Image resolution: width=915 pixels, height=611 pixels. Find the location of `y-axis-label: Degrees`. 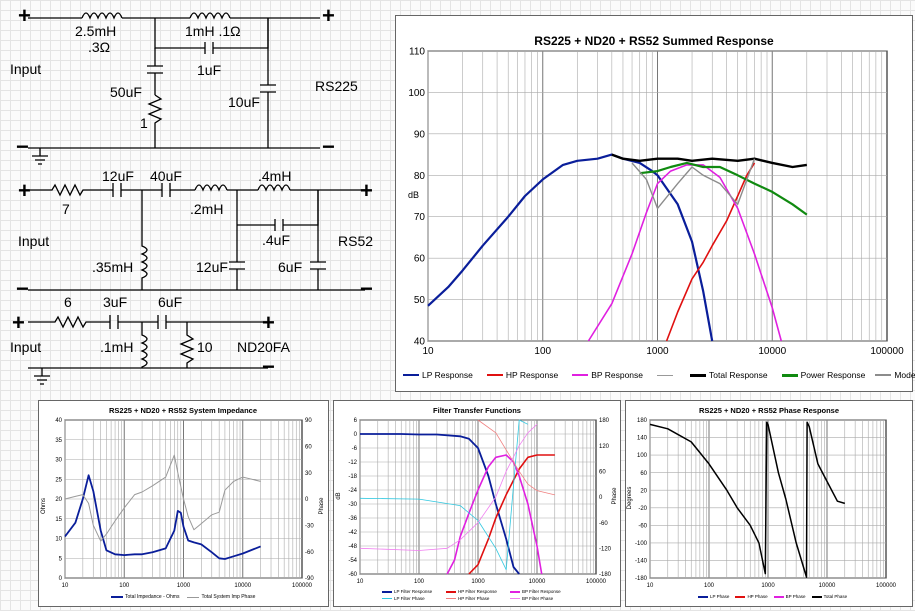

y-axis-label: Degrees is located at coordinates (630, 498).